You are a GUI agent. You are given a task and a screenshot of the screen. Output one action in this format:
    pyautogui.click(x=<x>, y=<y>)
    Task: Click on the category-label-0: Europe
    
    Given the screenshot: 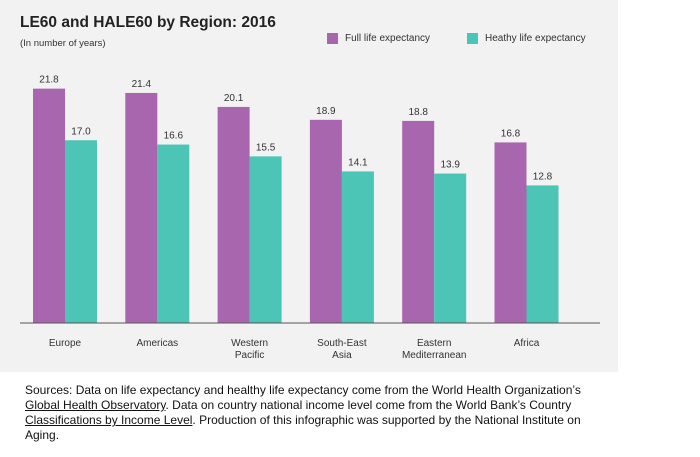 What is the action you would take?
    pyautogui.click(x=65, y=343)
    